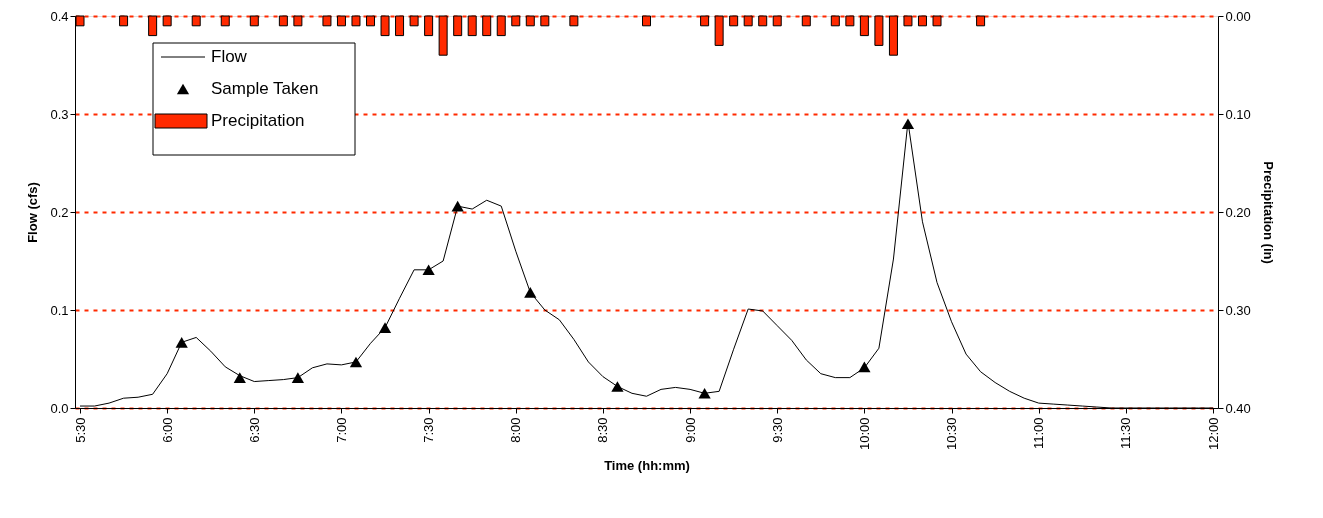 This screenshot has width=1323, height=518. Describe the element at coordinates (229, 56) in the screenshot. I see `legend-label: Flow` at that location.